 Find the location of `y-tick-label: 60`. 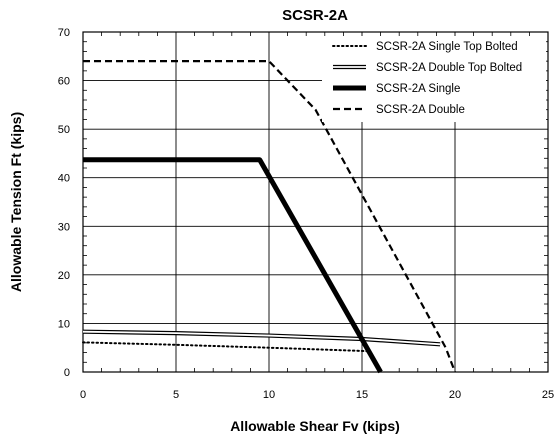

y-tick-label: 60 is located at coordinates (64, 82).